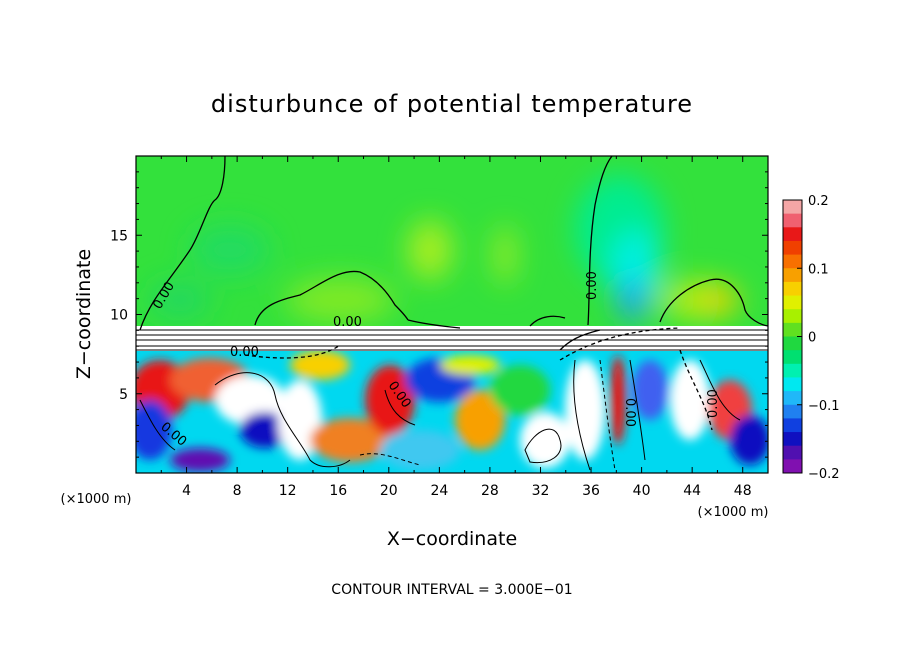 This screenshot has width=904, height=654. What do you see at coordinates (743, 491) in the screenshot?
I see `x-tick-label: 48` at bounding box center [743, 491].